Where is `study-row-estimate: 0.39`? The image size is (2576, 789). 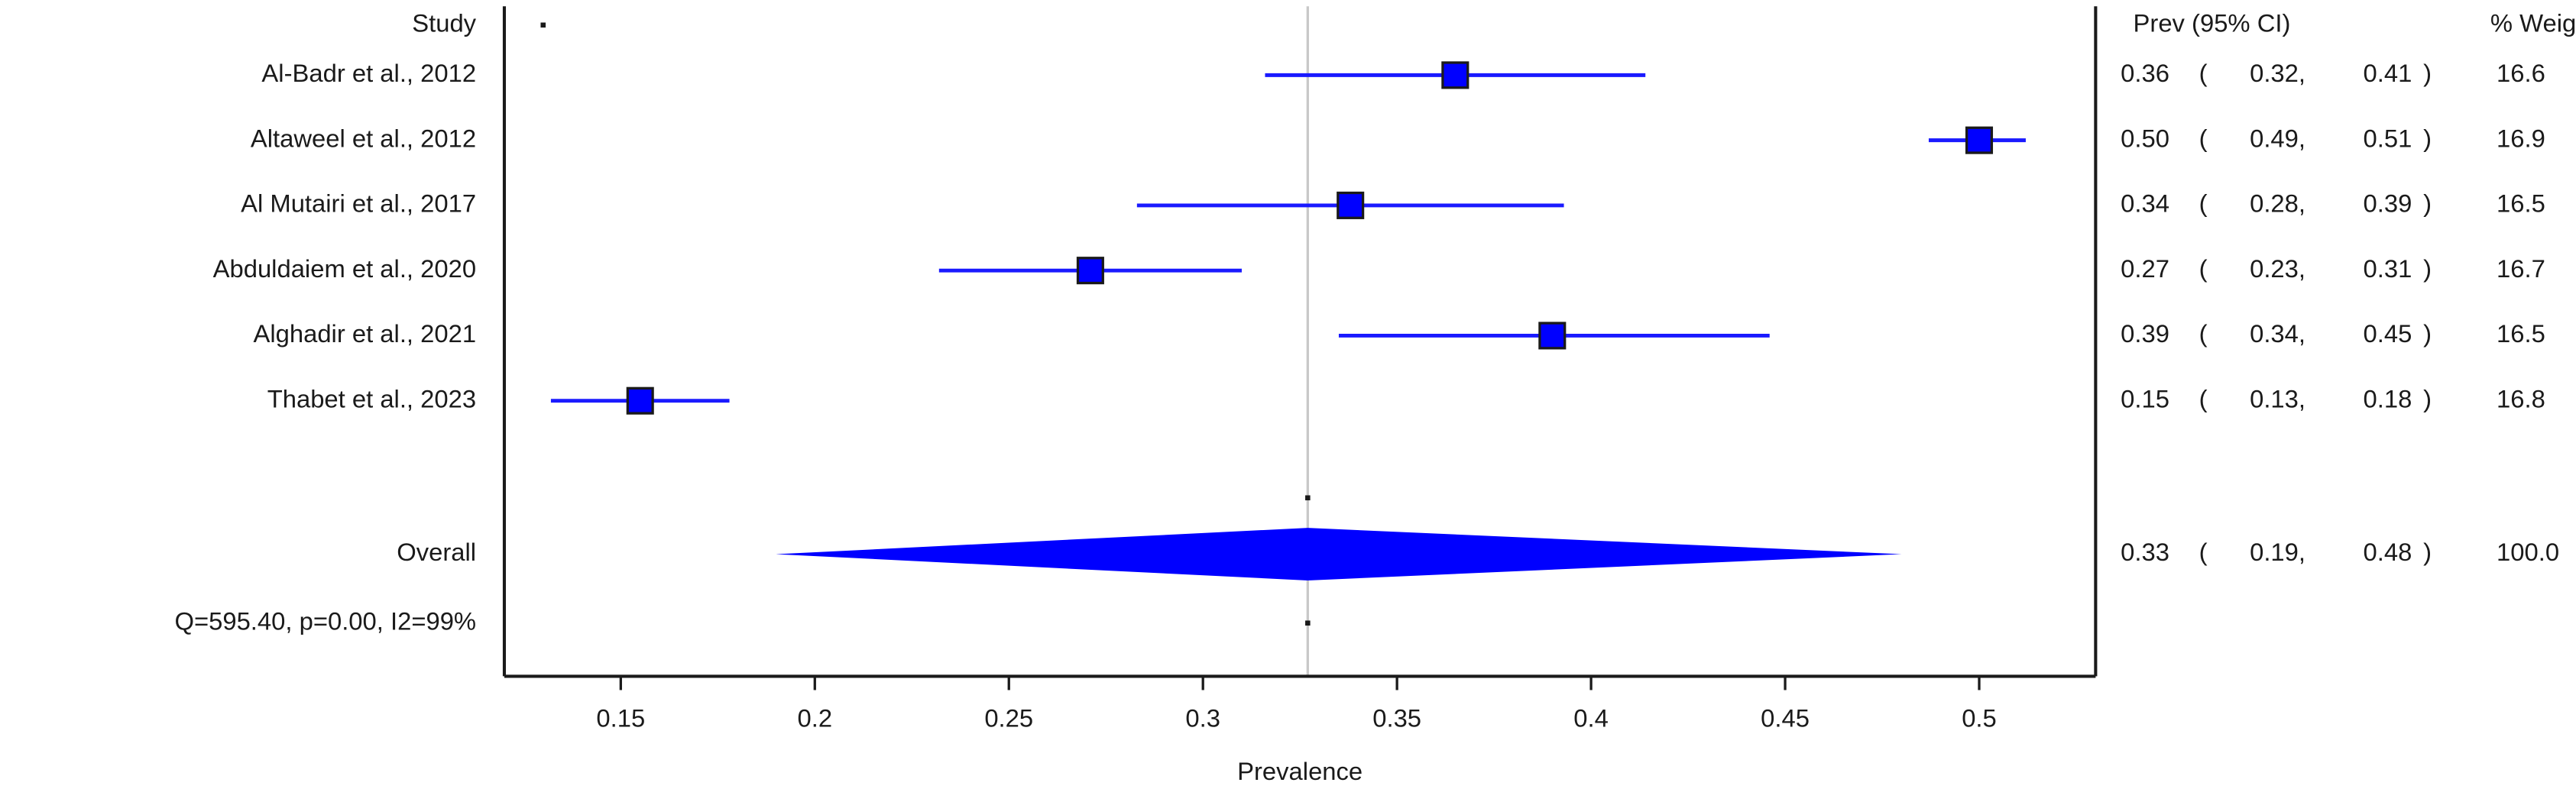
study-row-estimate: 0.39 is located at coordinates (2145, 333).